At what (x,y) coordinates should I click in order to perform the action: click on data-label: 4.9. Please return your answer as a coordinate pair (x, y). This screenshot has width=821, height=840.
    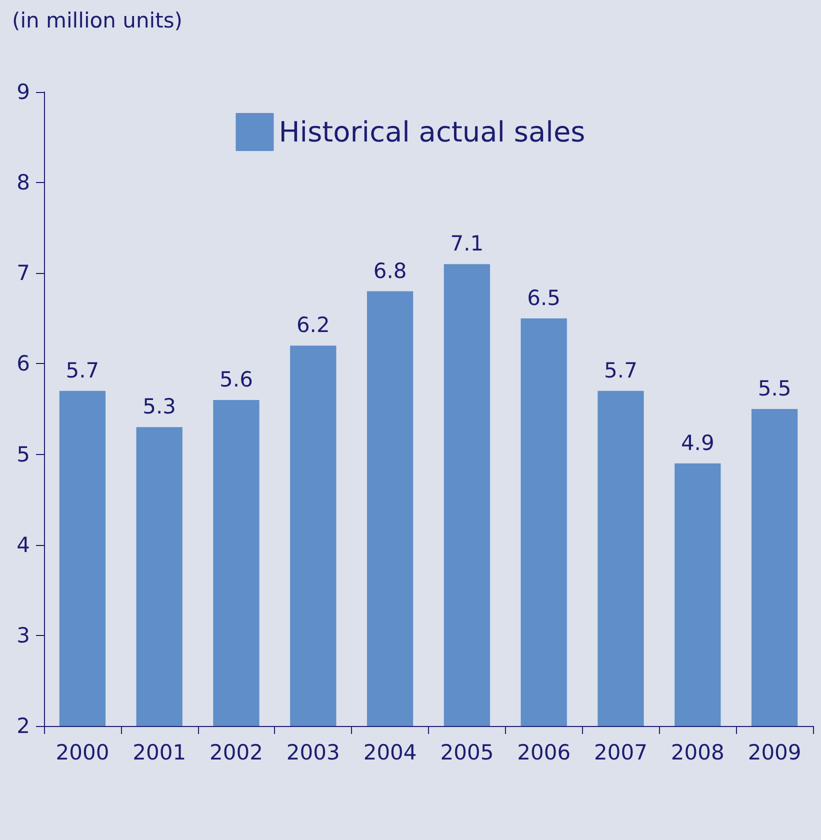
    Looking at the image, I should click on (697, 442).